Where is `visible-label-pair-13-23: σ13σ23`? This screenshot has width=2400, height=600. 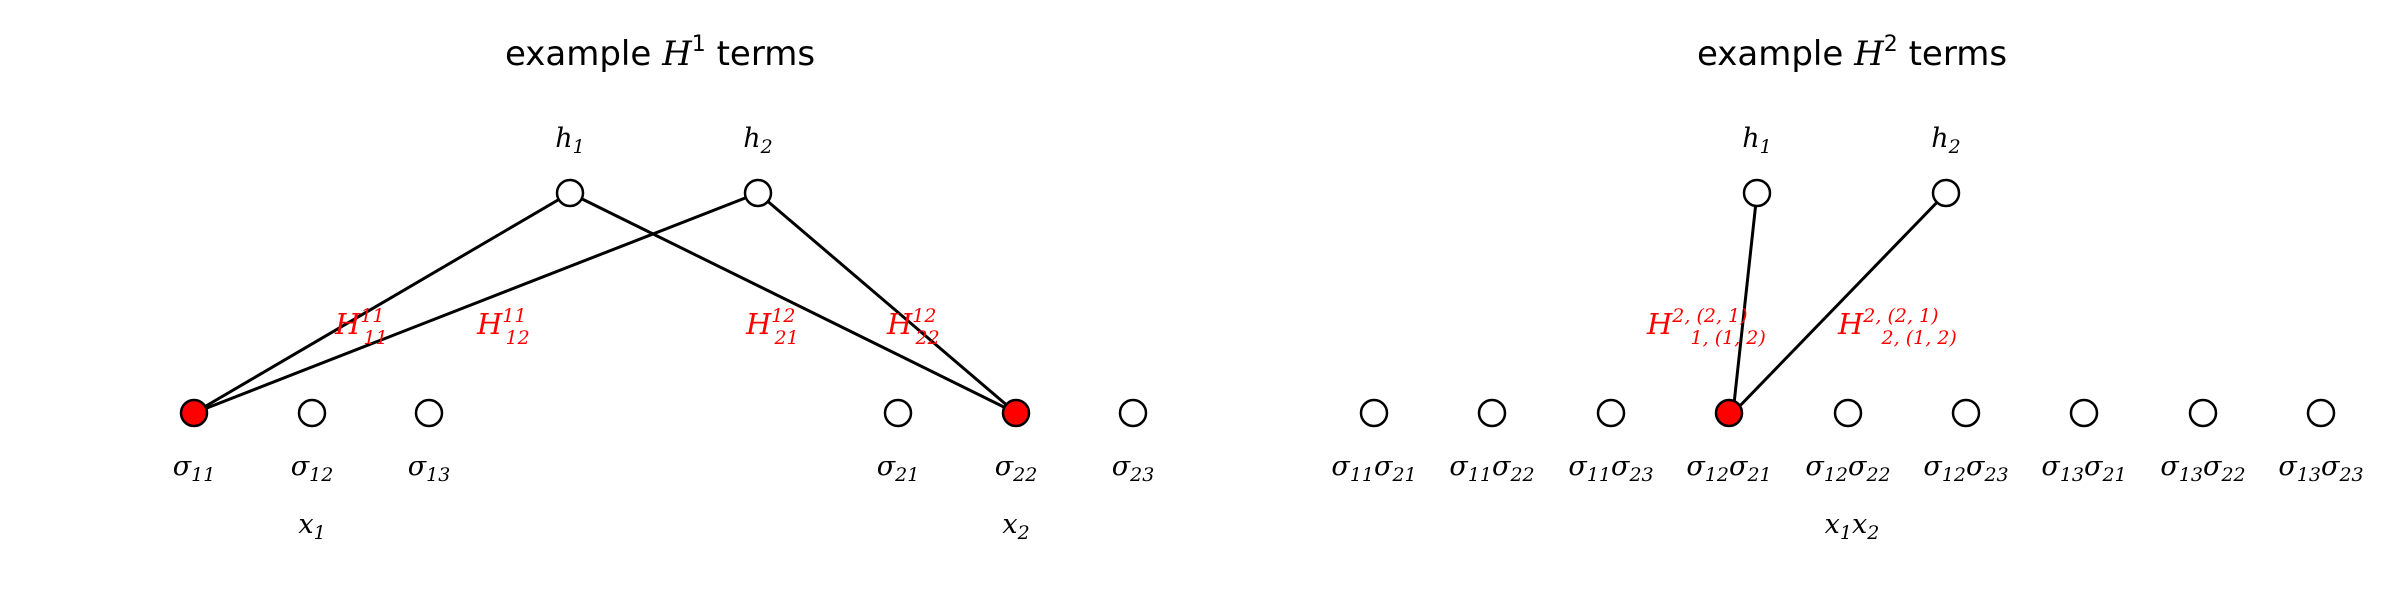 visible-label-pair-13-23: σ13σ23 is located at coordinates (2320, 468).